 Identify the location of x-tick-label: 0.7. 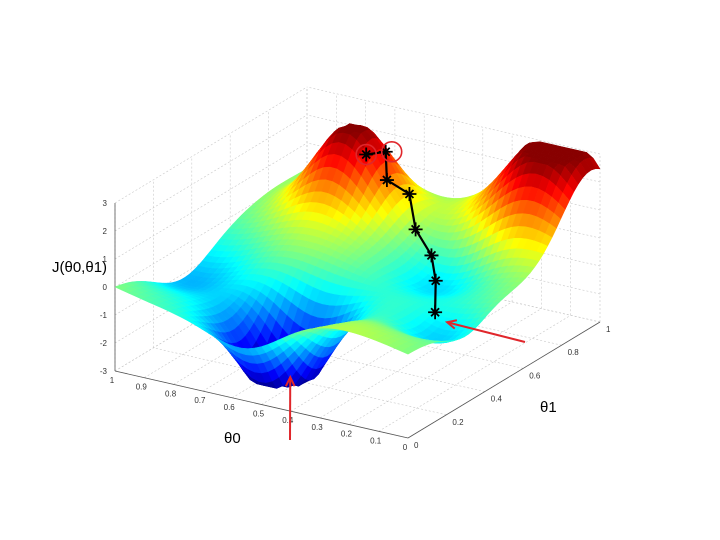
(200, 400).